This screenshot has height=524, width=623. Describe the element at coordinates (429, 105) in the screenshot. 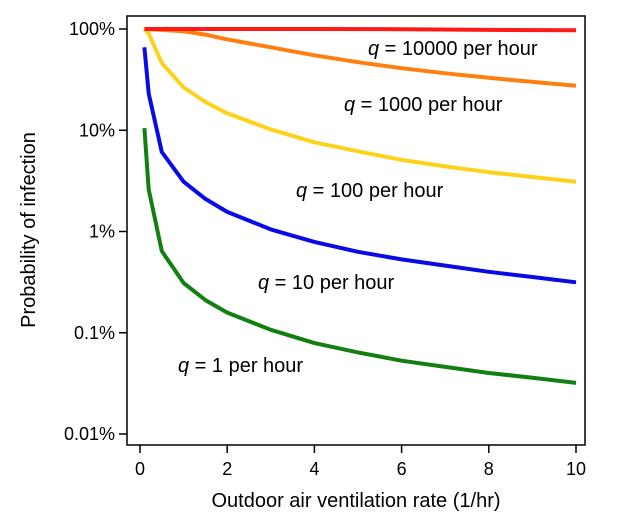

I see `series-label-text: = 1000 per hour` at that location.